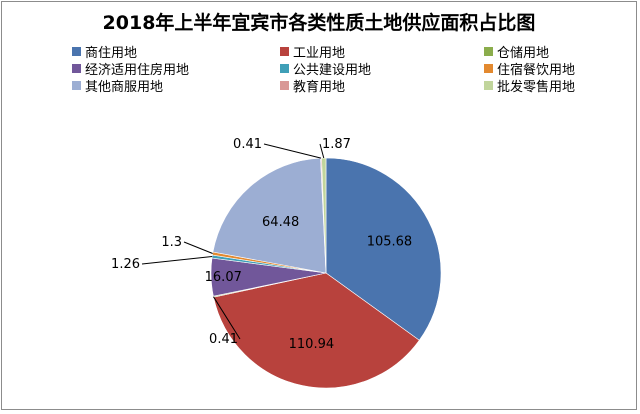 The image size is (640, 414). What do you see at coordinates (319, 23) in the screenshot?
I see `chart-title: 2018年上半年宜宾市各类性质土地供应面积占比图` at bounding box center [319, 23].